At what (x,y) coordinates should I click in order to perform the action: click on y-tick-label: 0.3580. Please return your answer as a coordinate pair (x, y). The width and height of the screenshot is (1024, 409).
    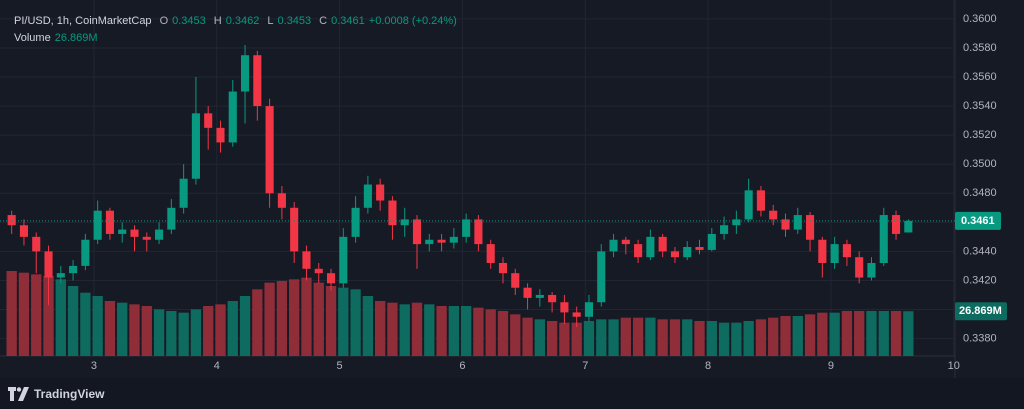
    Looking at the image, I should click on (980, 48).